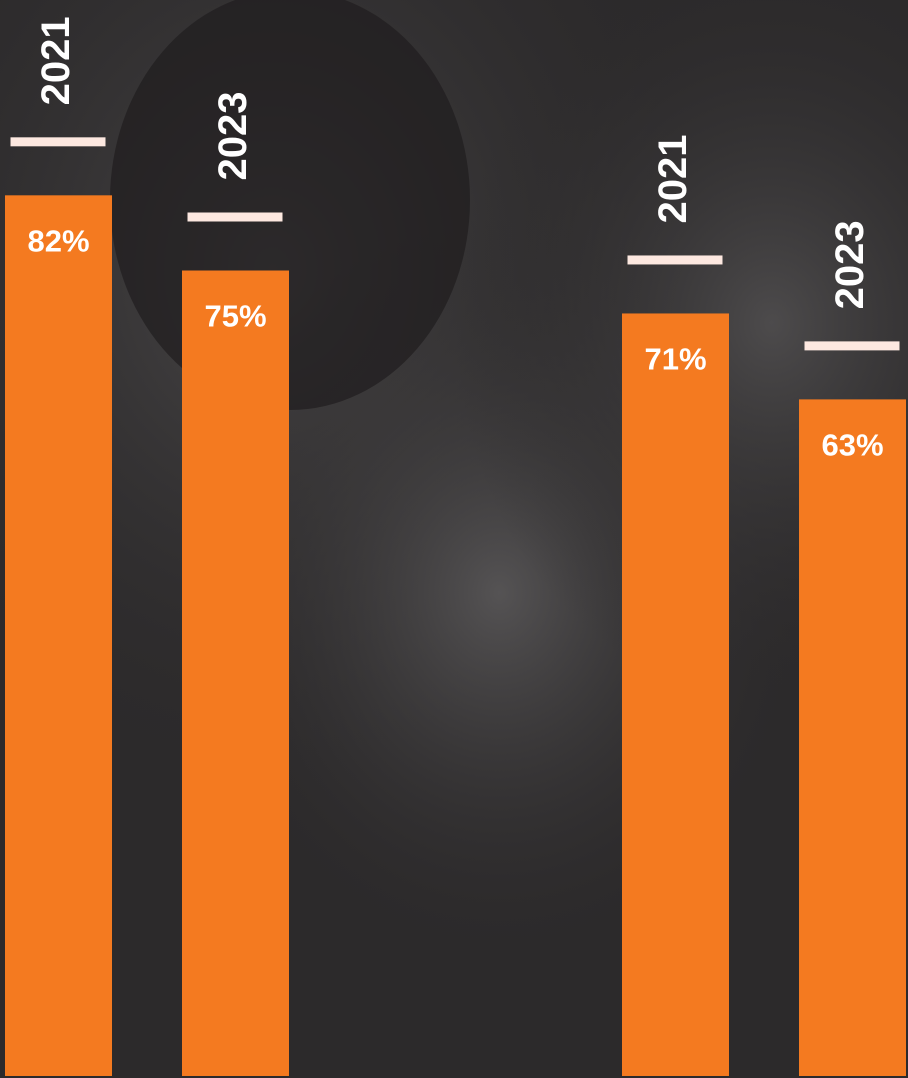 The image size is (908, 1078). Describe the element at coordinates (675, 359) in the screenshot. I see `value-label: 71%` at that location.